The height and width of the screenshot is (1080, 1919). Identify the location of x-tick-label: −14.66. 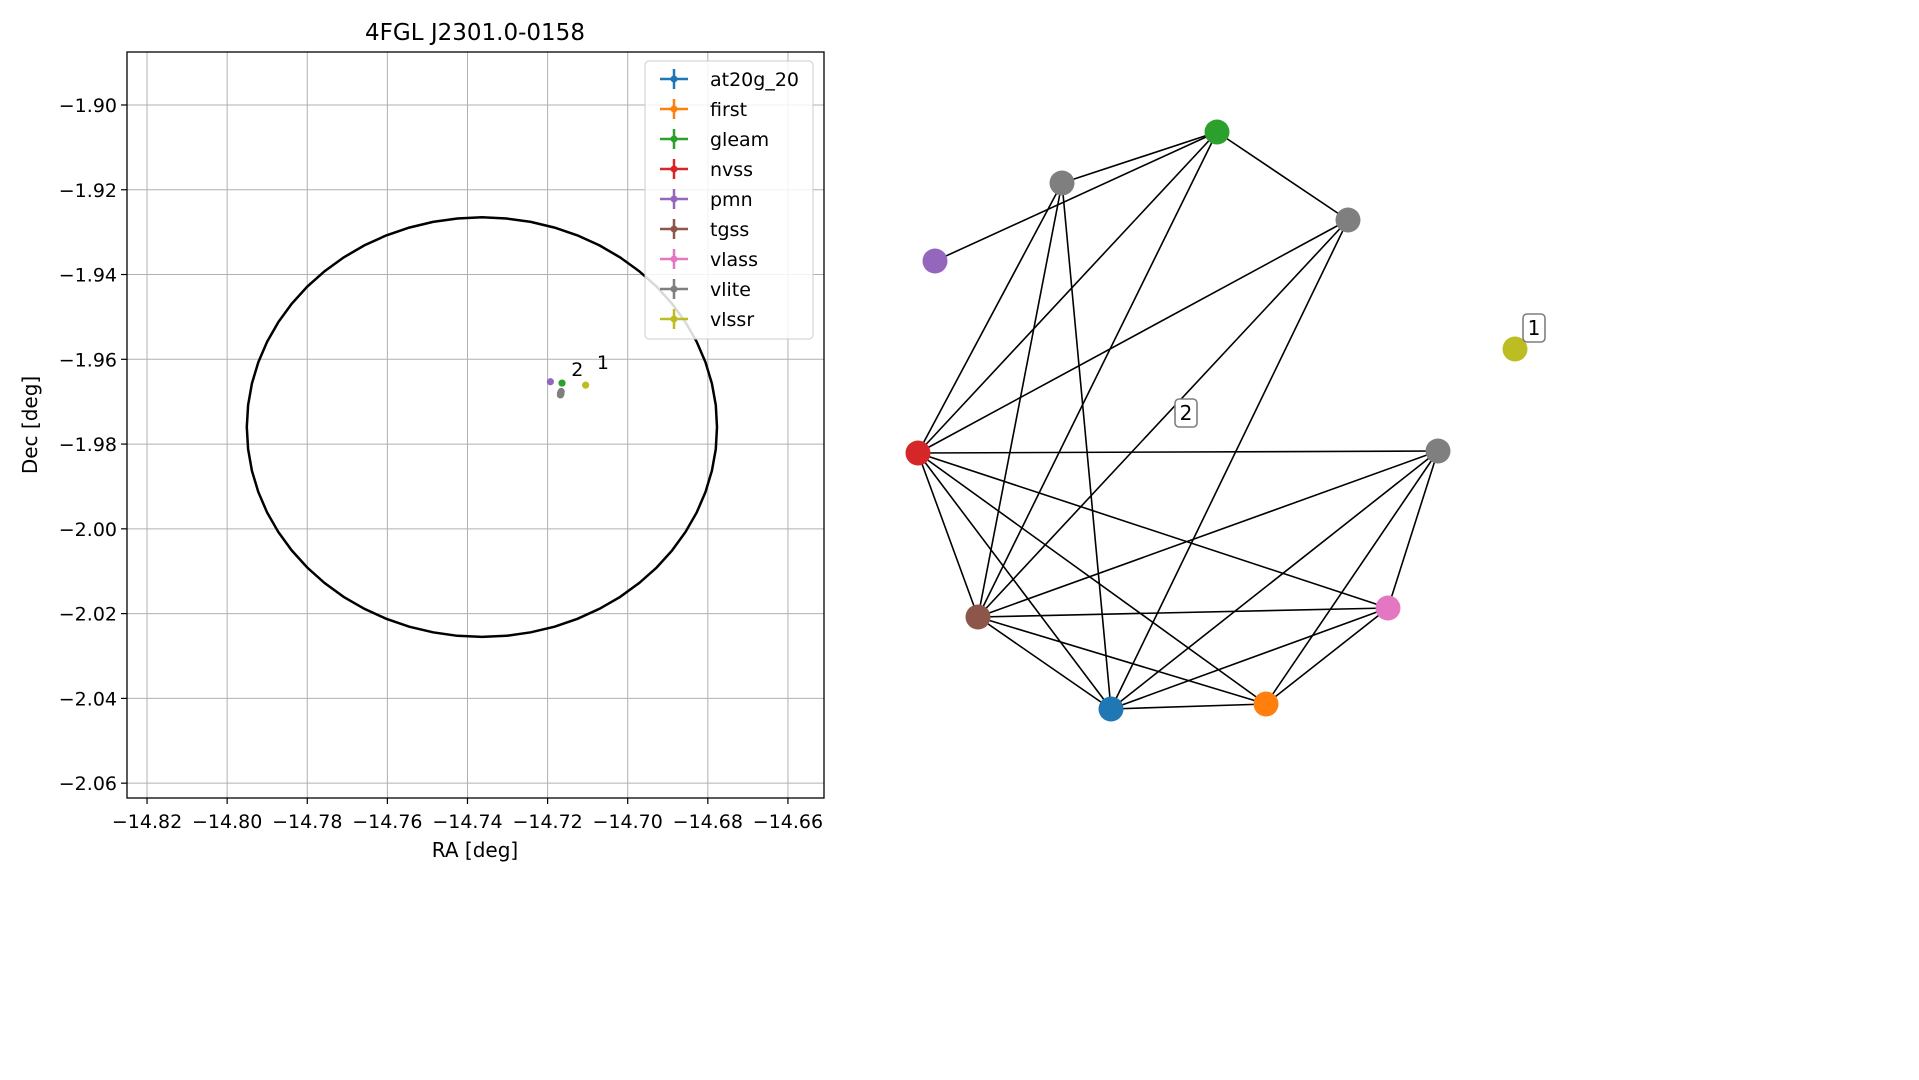
(788, 822).